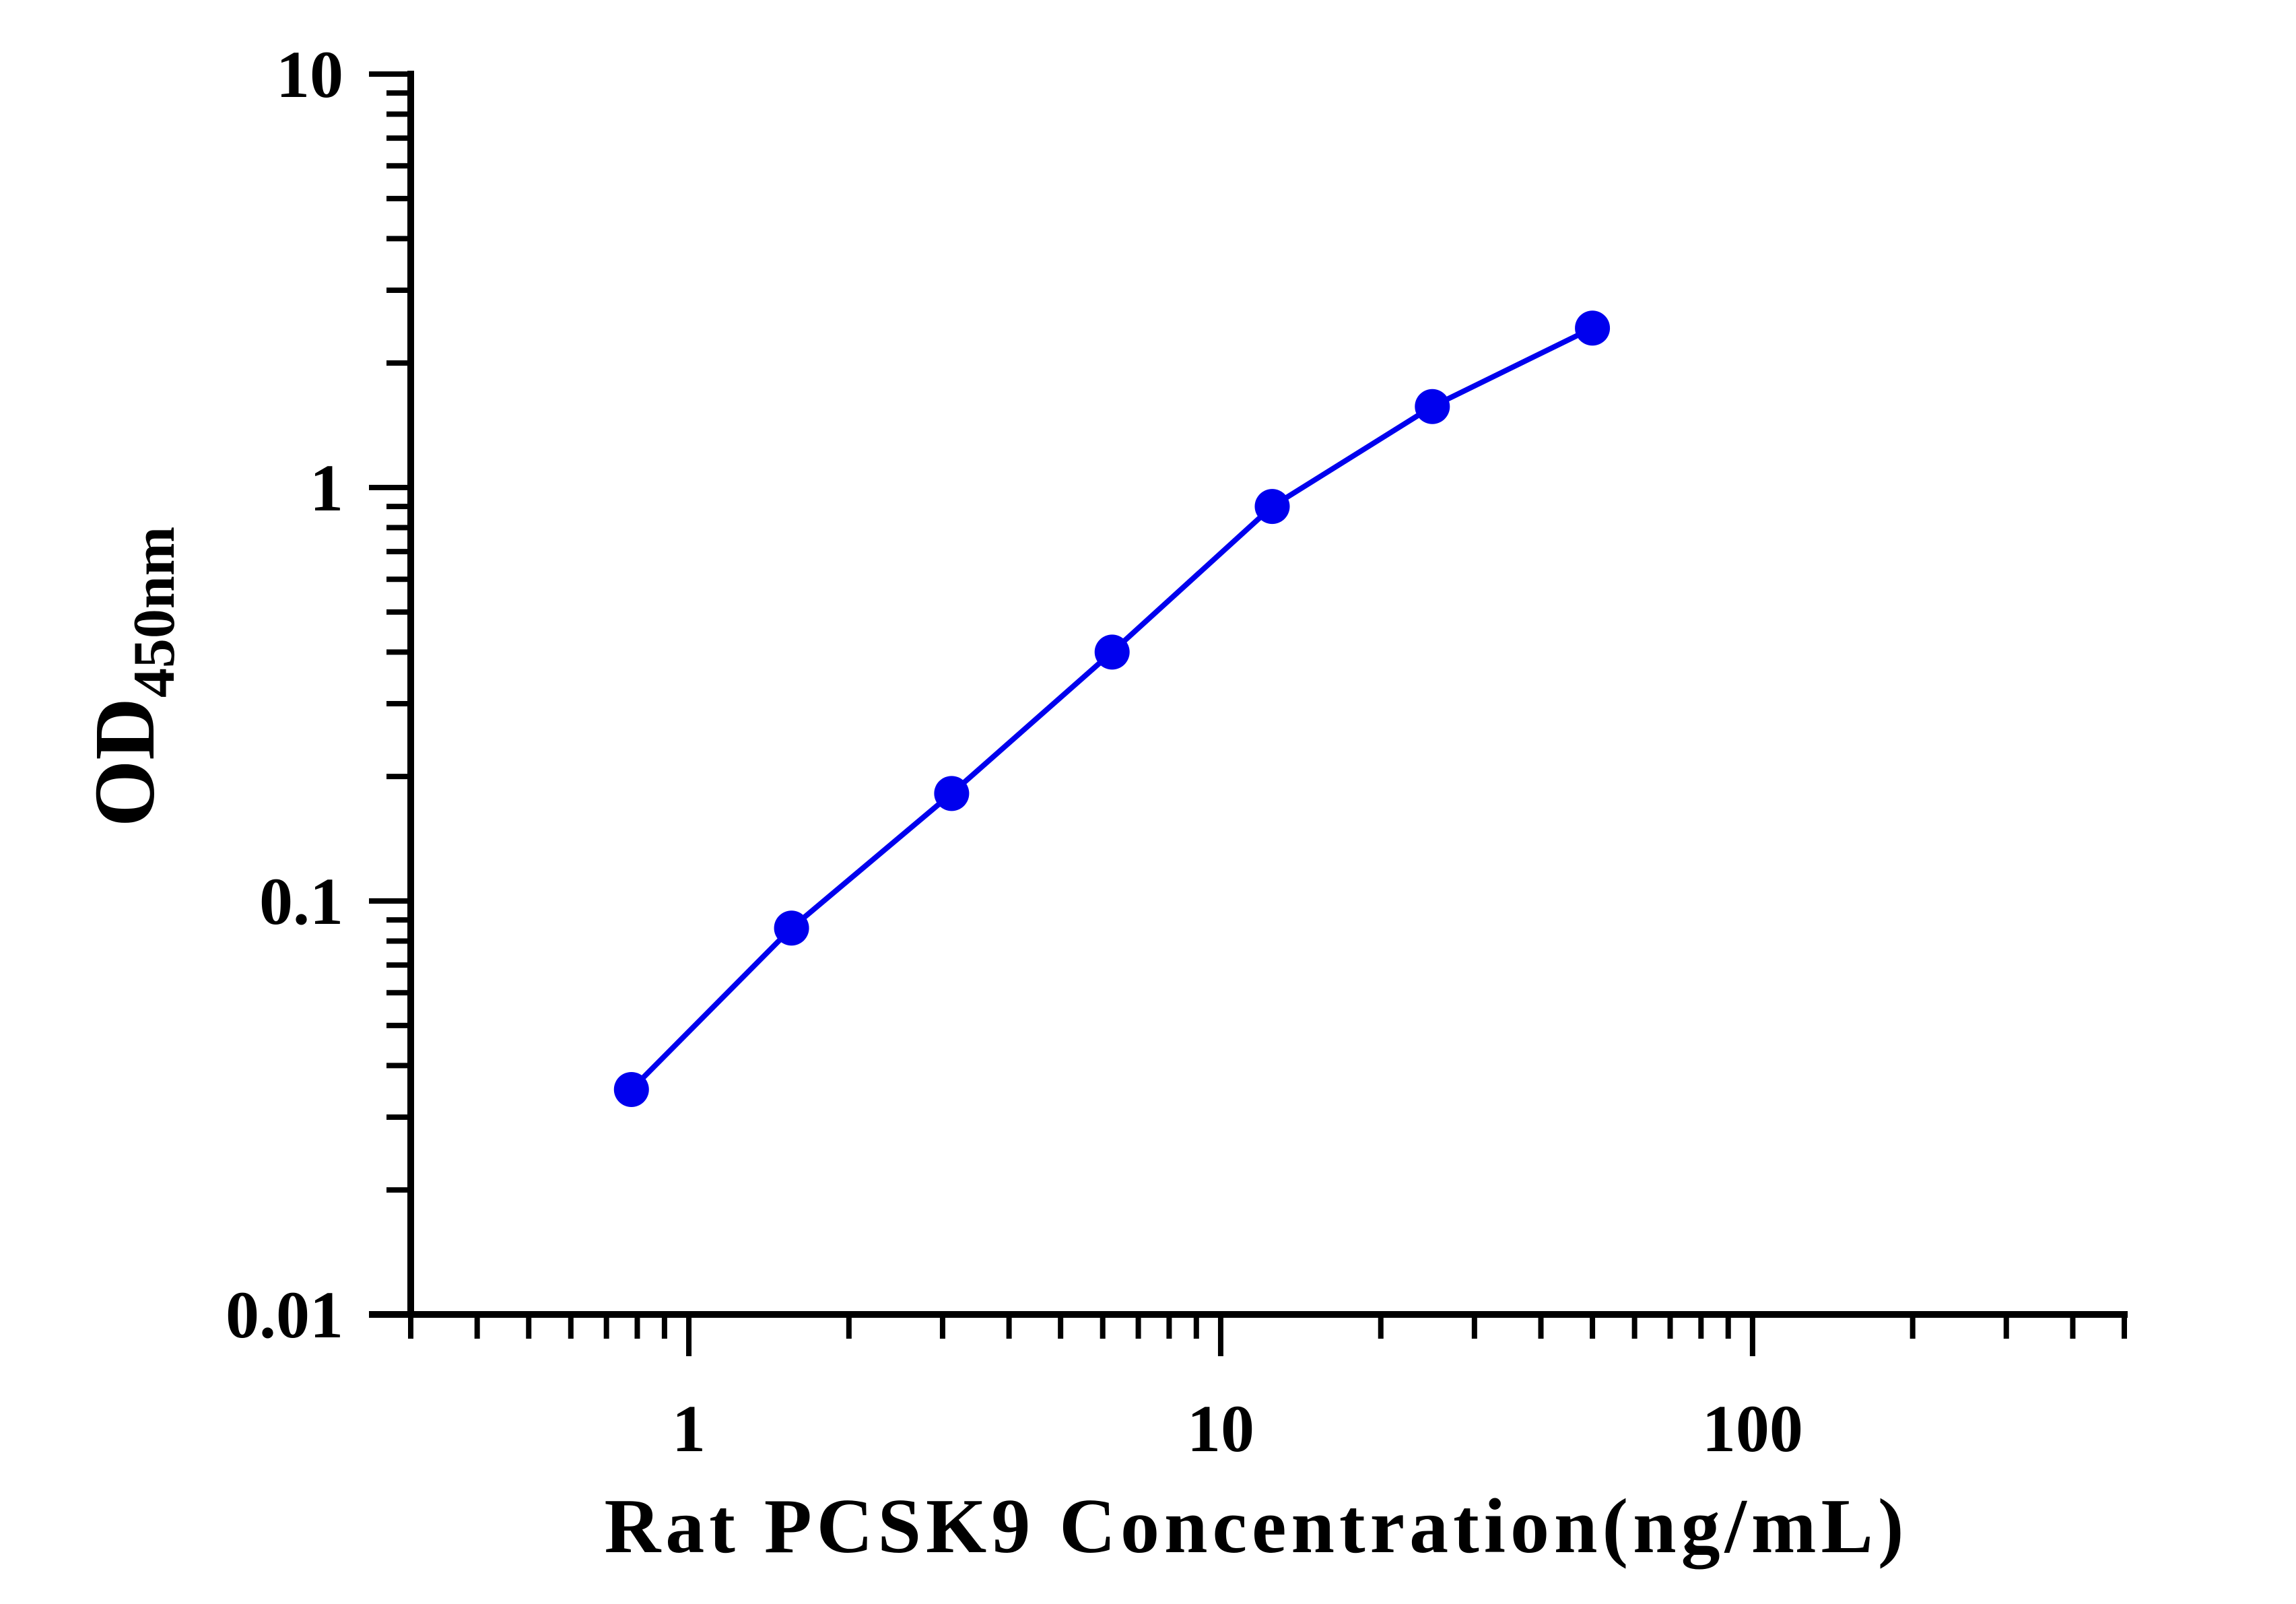  Describe the element at coordinates (1220, 1428) in the screenshot. I see `x-tick-label: 10` at that location.